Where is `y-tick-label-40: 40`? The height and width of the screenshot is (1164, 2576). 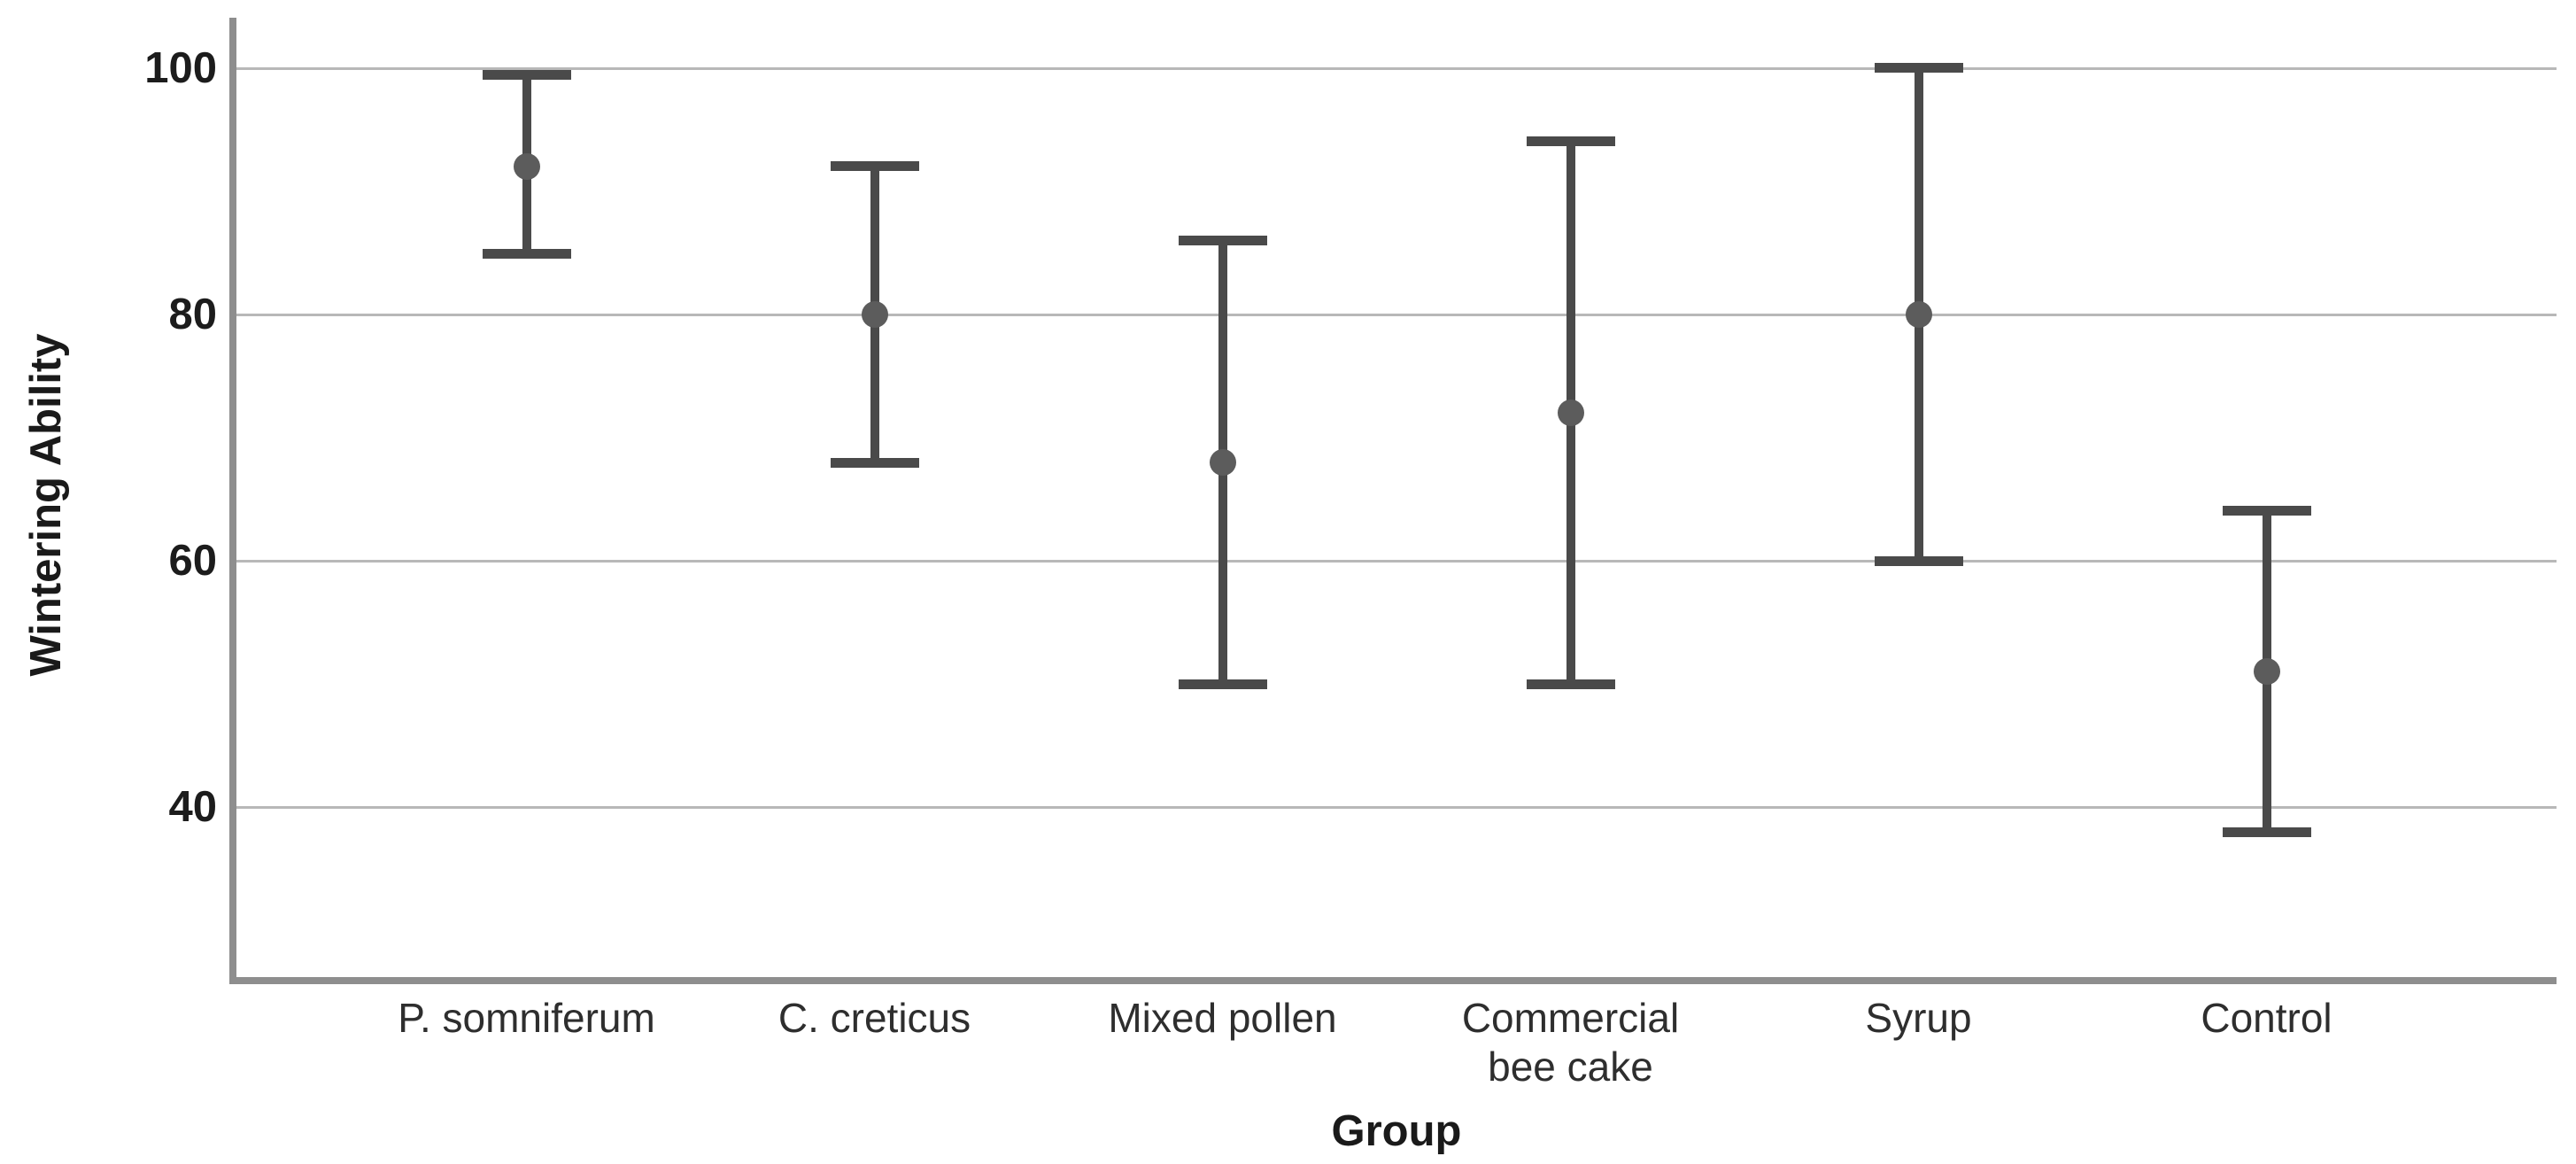
y-tick-label-40: 40 is located at coordinates (192, 807).